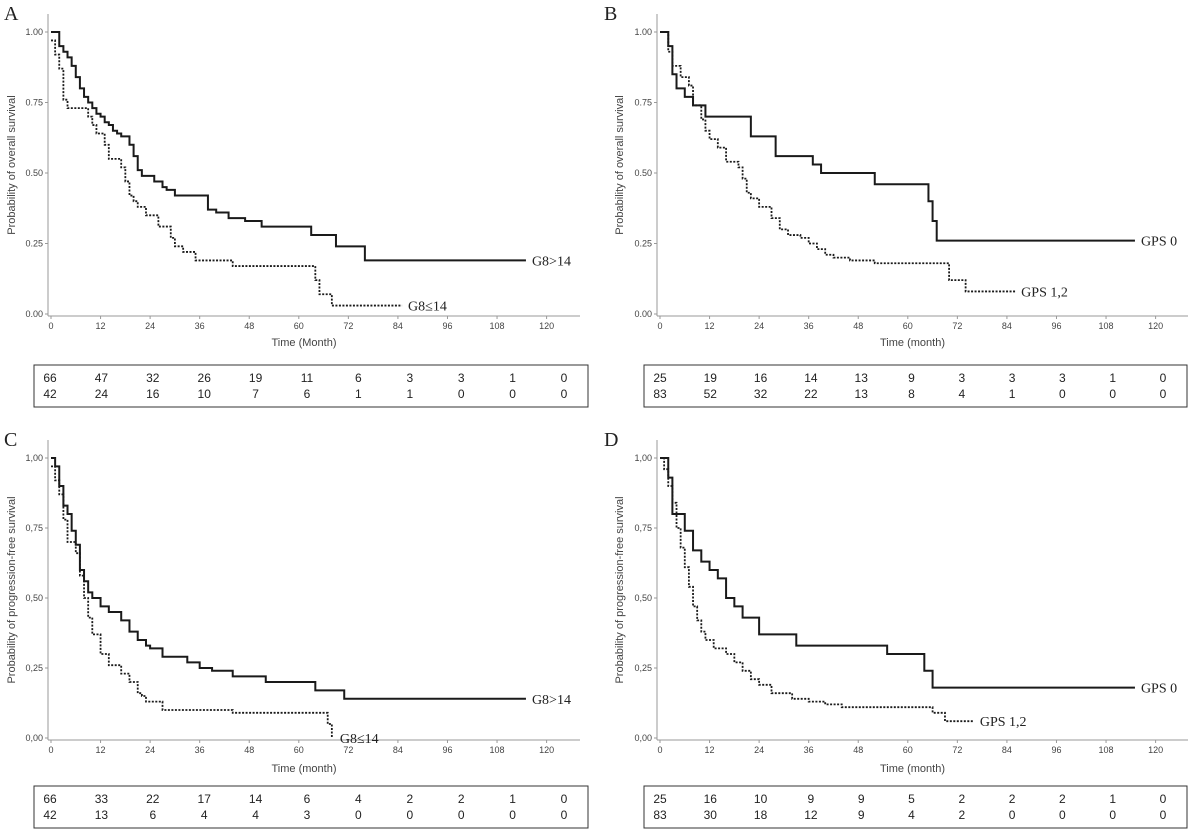 This screenshot has width=1200, height=830. What do you see at coordinates (911, 394) in the screenshot?
I see `risk-table-cell: 8` at bounding box center [911, 394].